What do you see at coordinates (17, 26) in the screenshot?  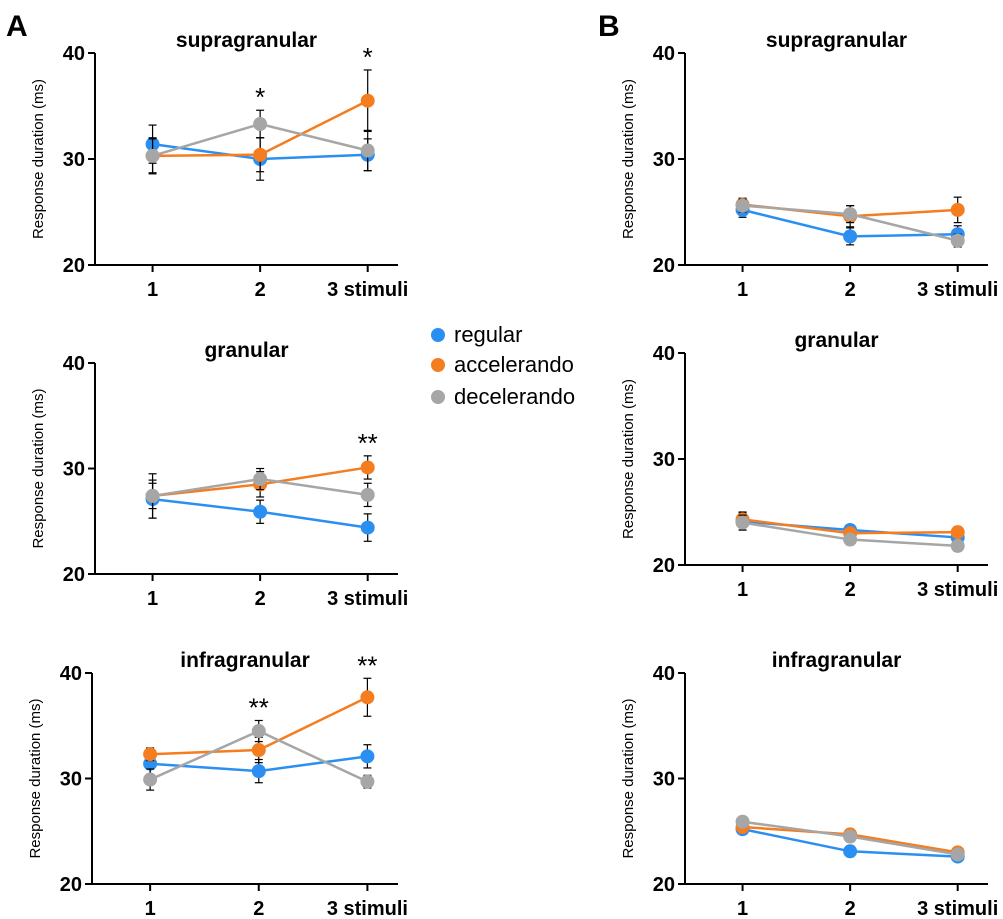 I see `panel-letter-a: A` at bounding box center [17, 26].